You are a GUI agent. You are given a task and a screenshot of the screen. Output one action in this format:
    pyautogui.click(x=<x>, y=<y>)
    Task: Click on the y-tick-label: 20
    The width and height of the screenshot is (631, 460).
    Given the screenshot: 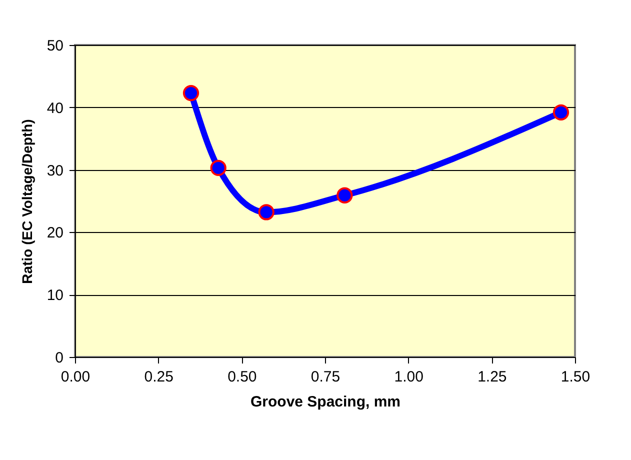 What is the action you would take?
    pyautogui.click(x=55, y=233)
    